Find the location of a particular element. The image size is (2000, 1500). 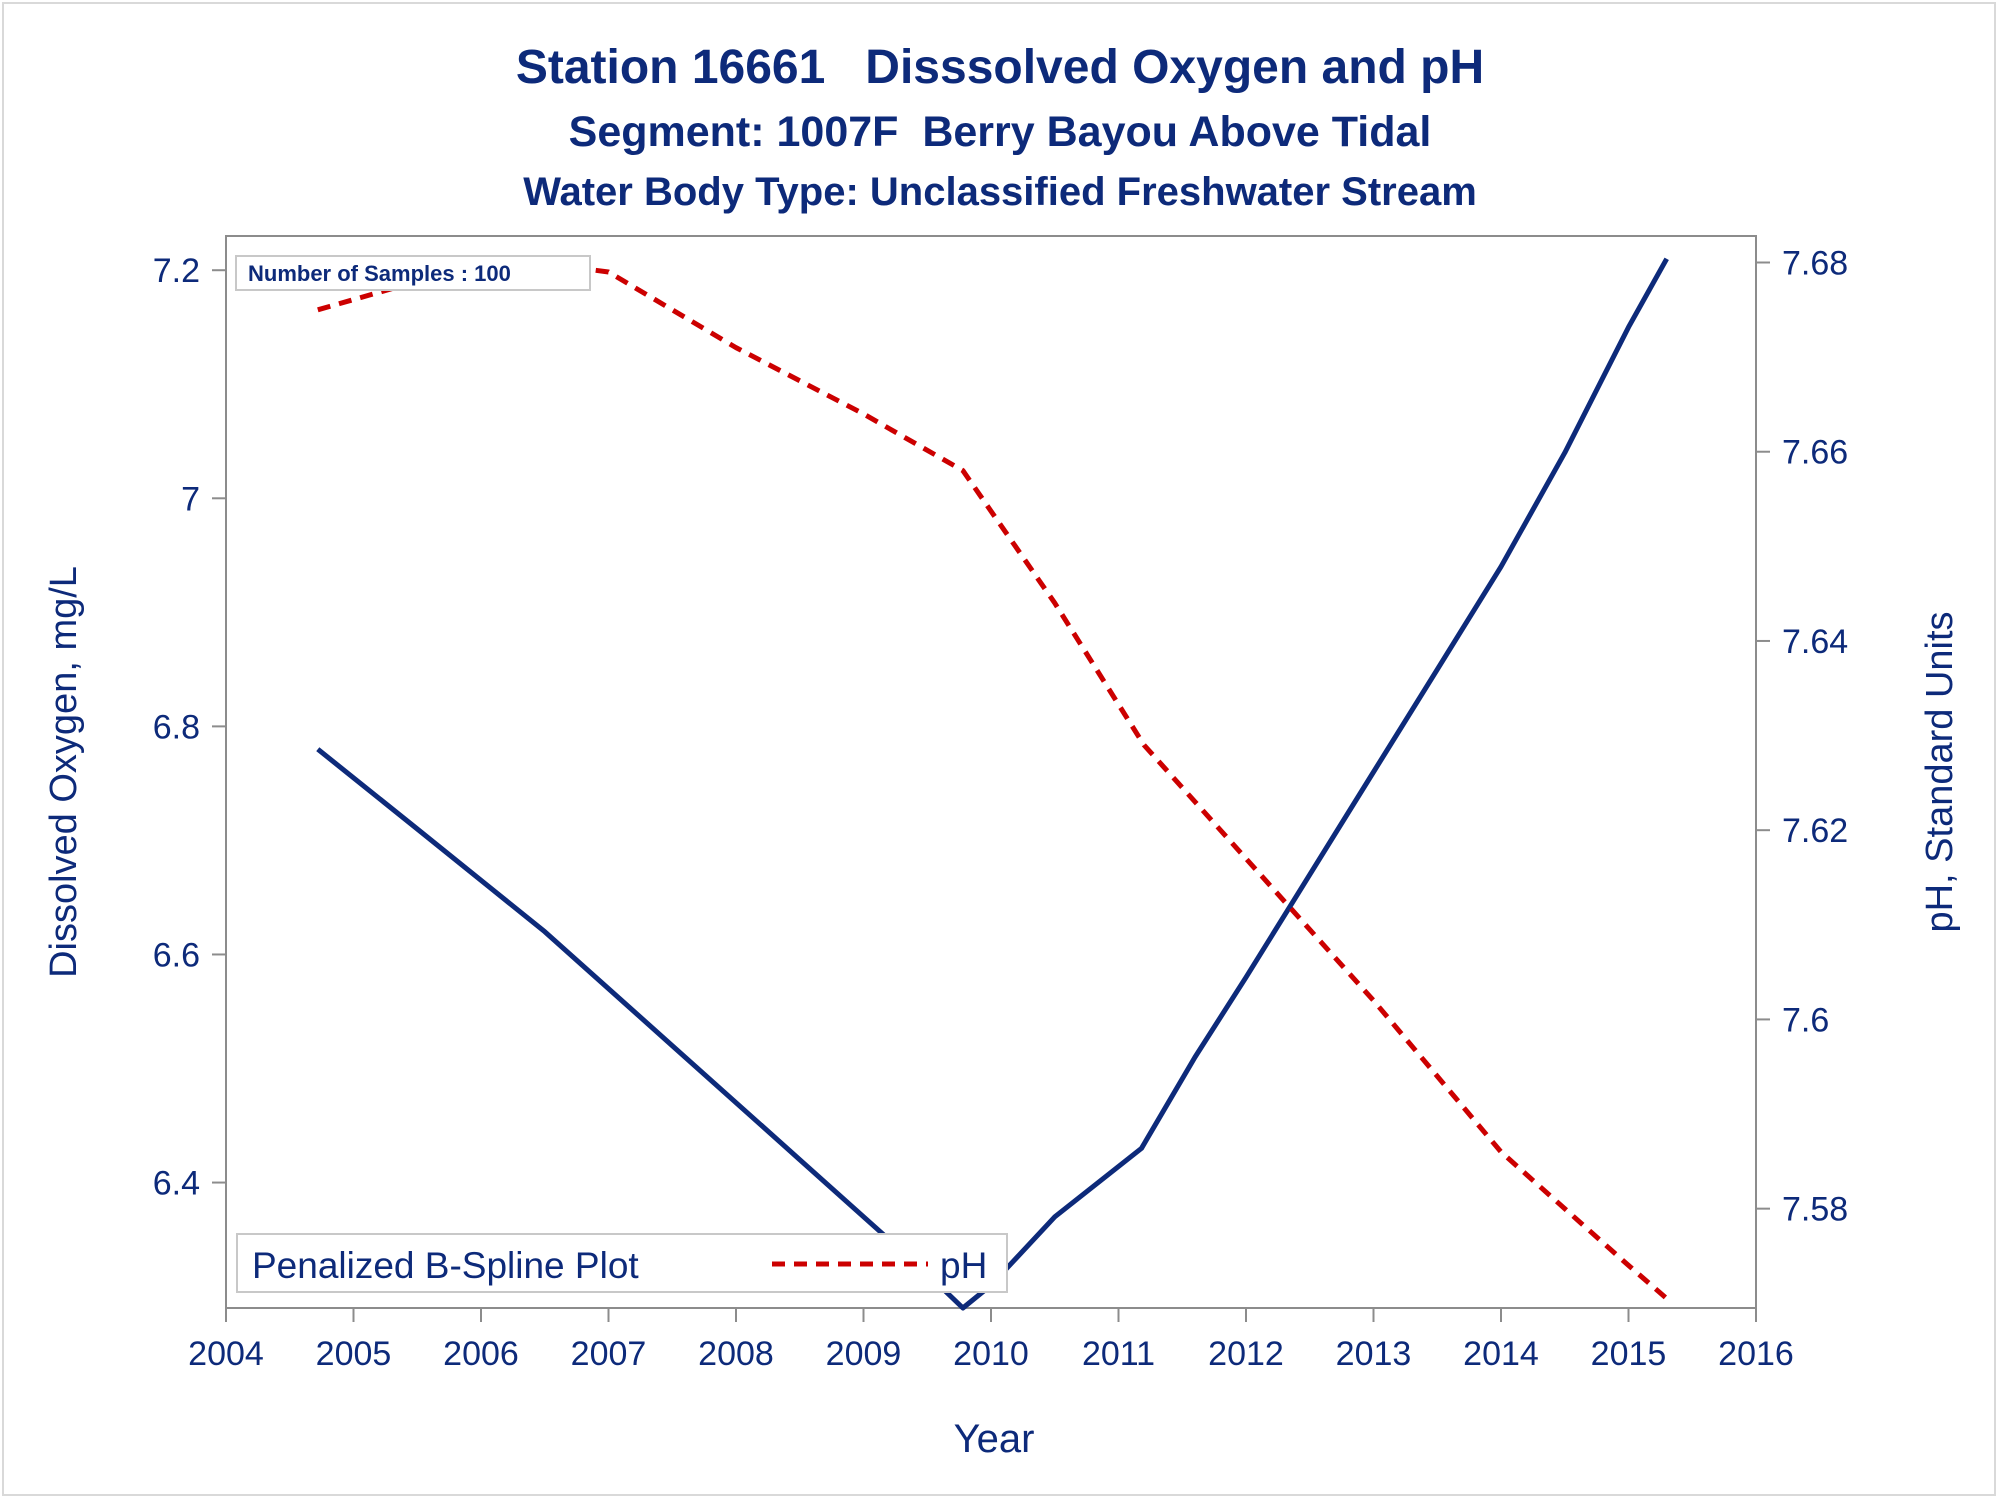

y-tick-label: 6.8 is located at coordinates (176, 727).